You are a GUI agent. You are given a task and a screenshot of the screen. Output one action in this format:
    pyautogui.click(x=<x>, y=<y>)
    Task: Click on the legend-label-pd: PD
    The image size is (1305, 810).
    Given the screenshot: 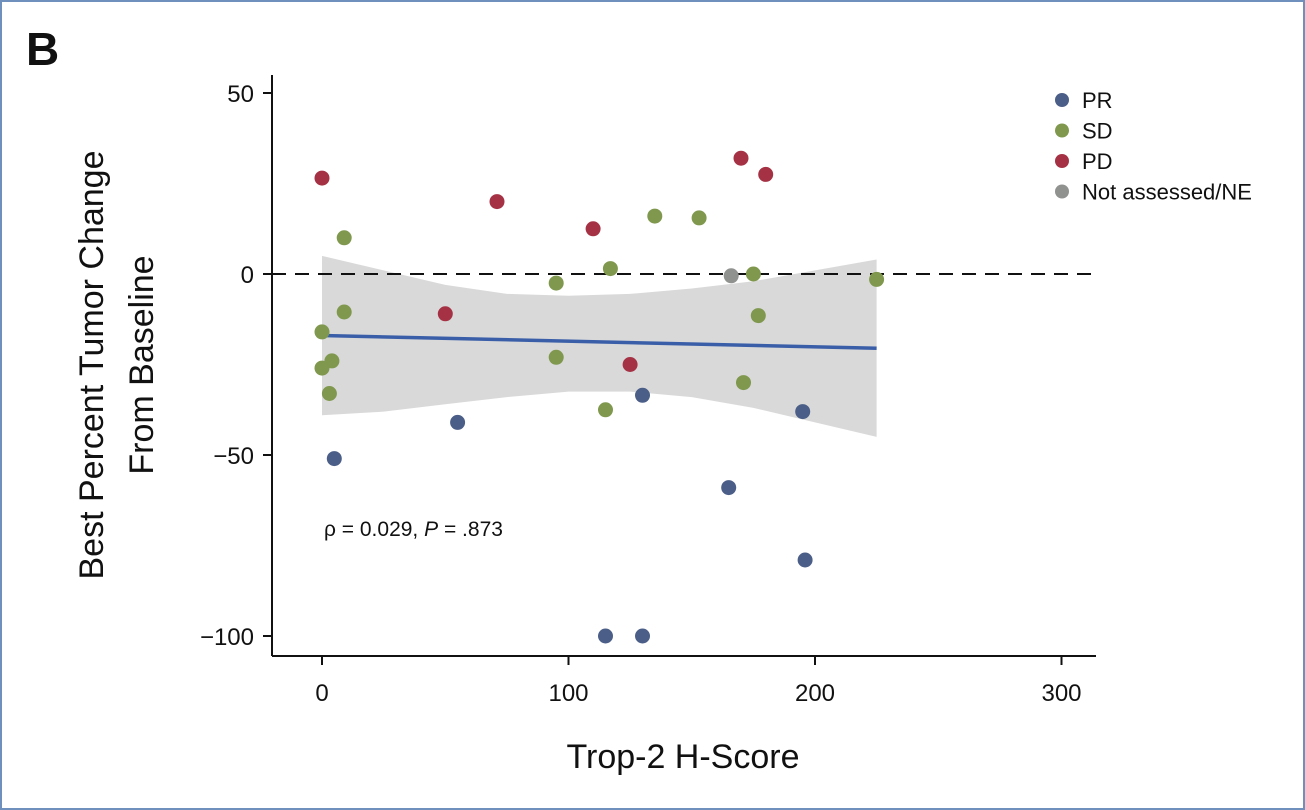 What is the action you would take?
    pyautogui.click(x=1097, y=161)
    